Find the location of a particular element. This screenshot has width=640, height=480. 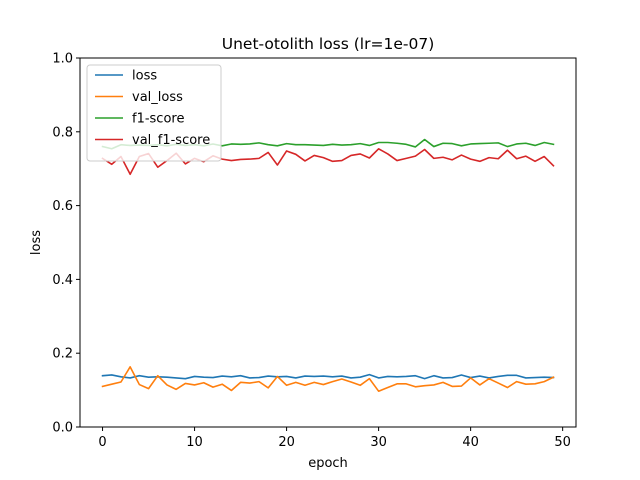

x-axis-label: epoch is located at coordinates (328, 463).